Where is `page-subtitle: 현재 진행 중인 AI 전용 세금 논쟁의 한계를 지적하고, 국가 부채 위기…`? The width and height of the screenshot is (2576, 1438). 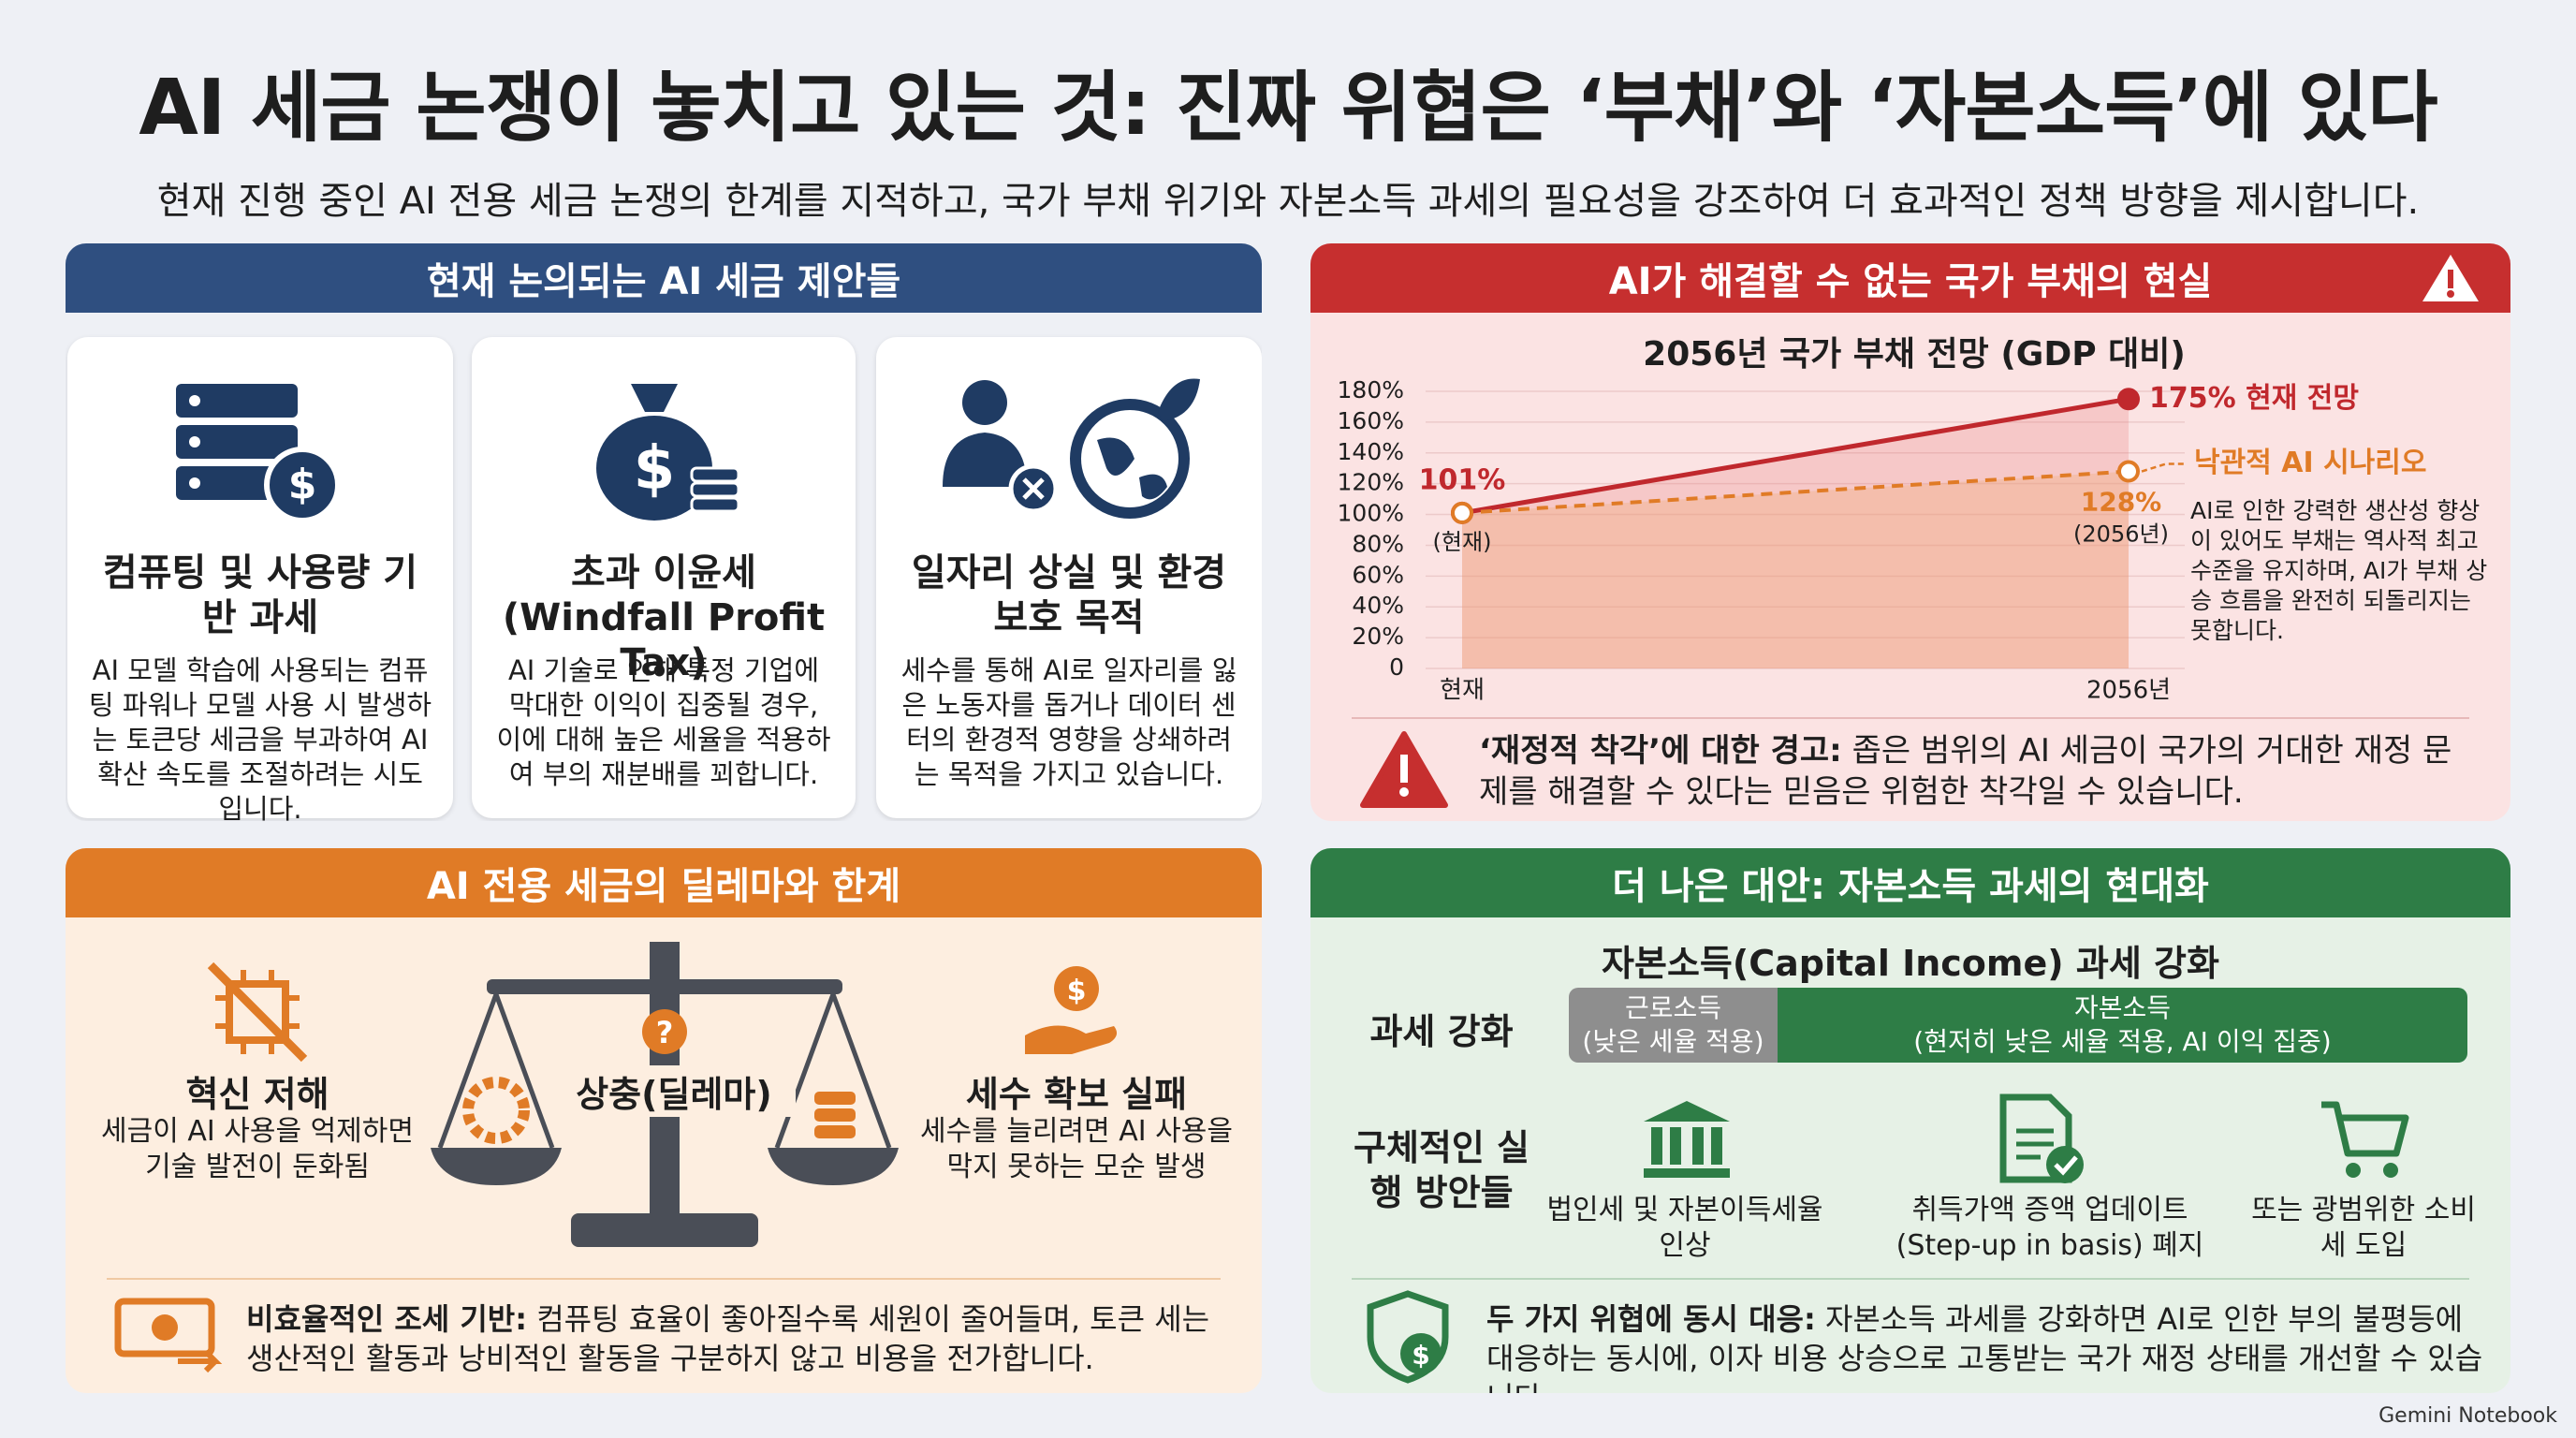
page-subtitle: 현재 진행 중인 AI 전용 세금 논쟁의 한계를 지적하고, 국가 부채 위기… is located at coordinates (1288, 201).